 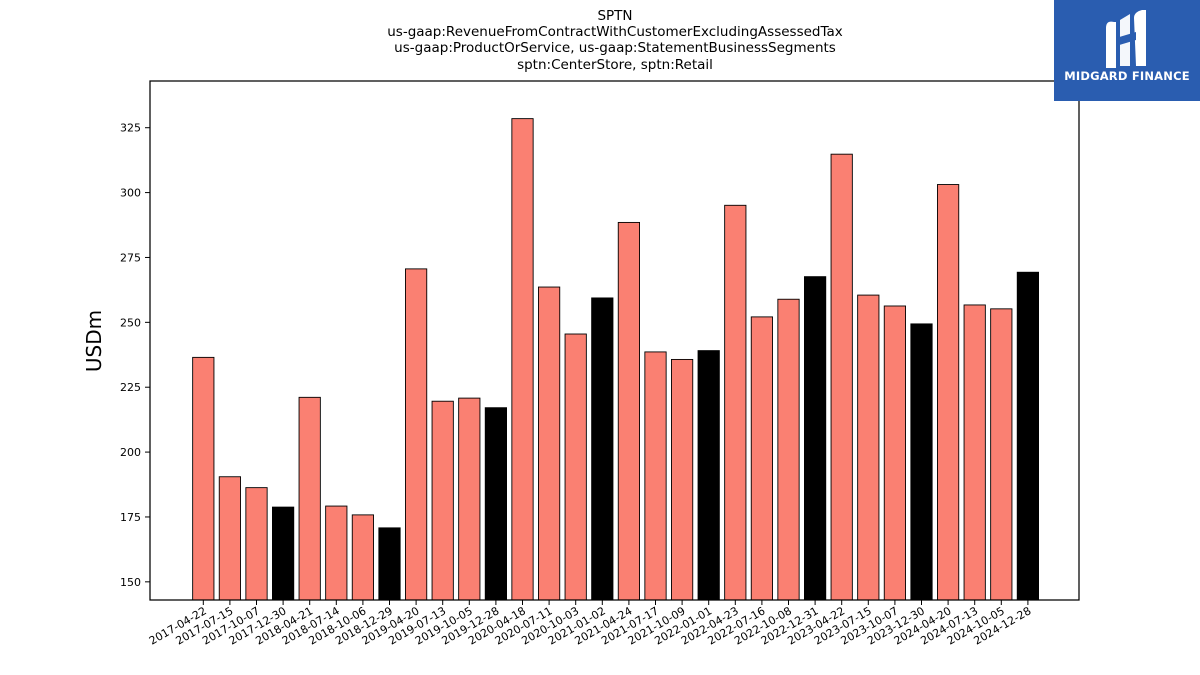 What do you see at coordinates (1127, 76) in the screenshot?
I see `brand-name: MIDGARD FINANCE` at bounding box center [1127, 76].